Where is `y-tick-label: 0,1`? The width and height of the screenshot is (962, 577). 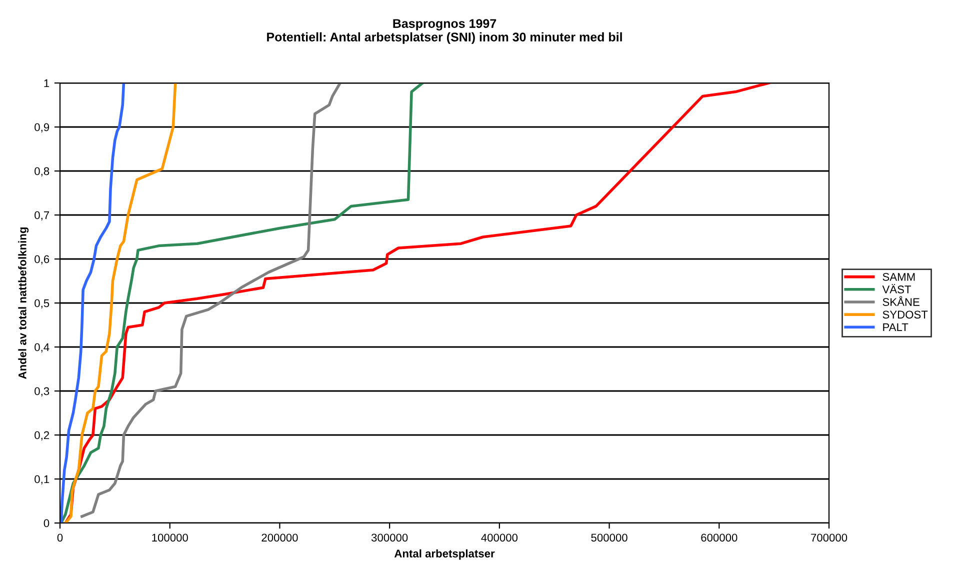 y-tick-label: 0,1 is located at coordinates (42, 479).